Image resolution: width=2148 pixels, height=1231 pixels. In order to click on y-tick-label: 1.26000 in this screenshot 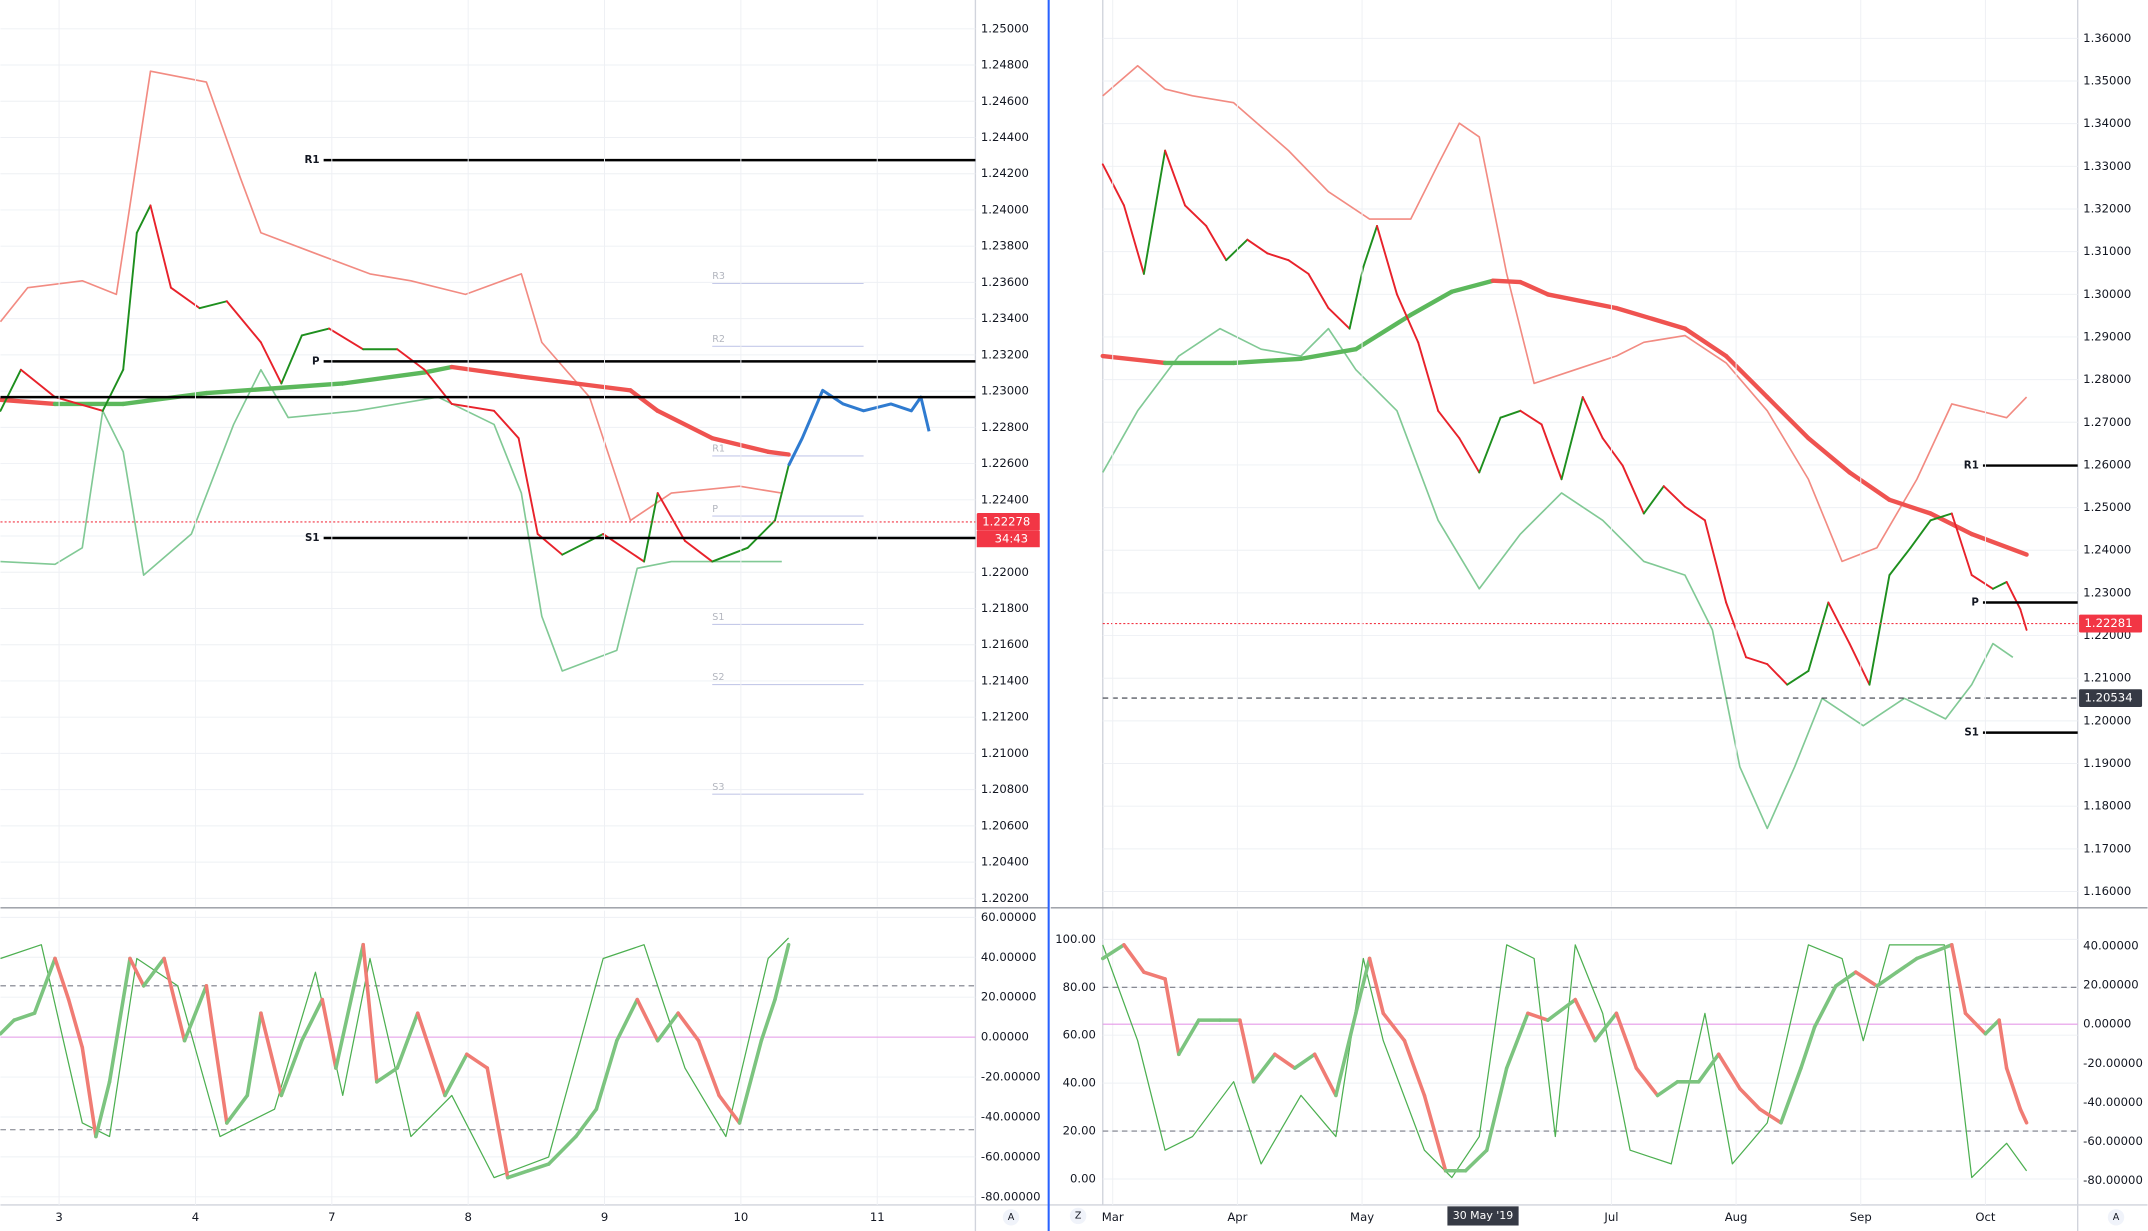, I will do `click(2107, 464)`.